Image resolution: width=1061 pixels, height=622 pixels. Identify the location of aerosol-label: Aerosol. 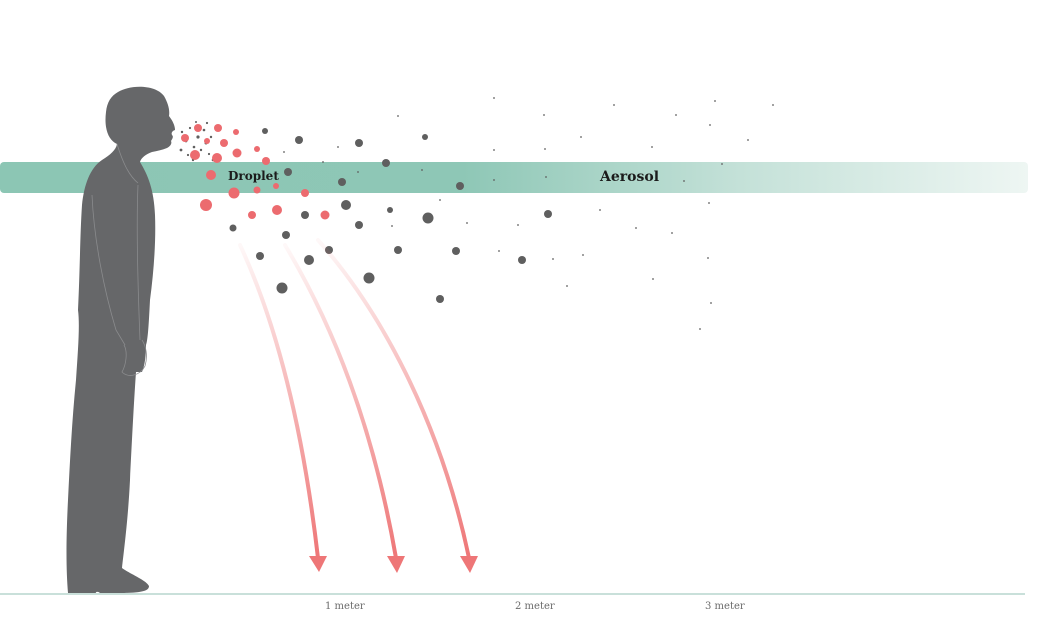
(629, 177).